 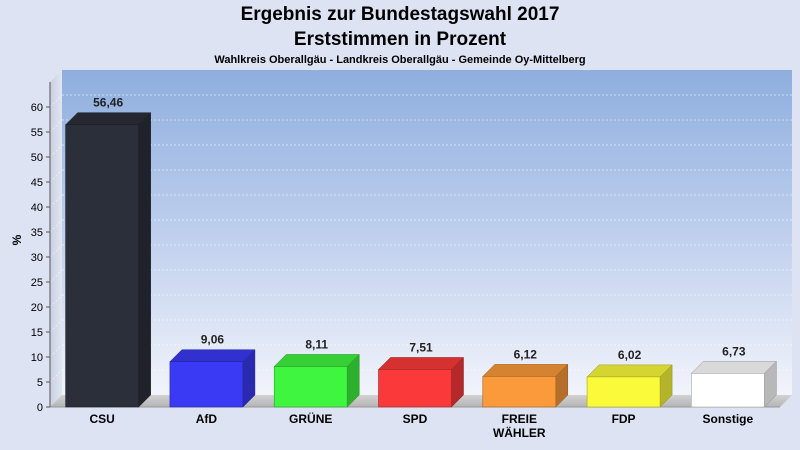 What do you see at coordinates (630, 355) in the screenshot?
I see `data-label: 6,02` at bounding box center [630, 355].